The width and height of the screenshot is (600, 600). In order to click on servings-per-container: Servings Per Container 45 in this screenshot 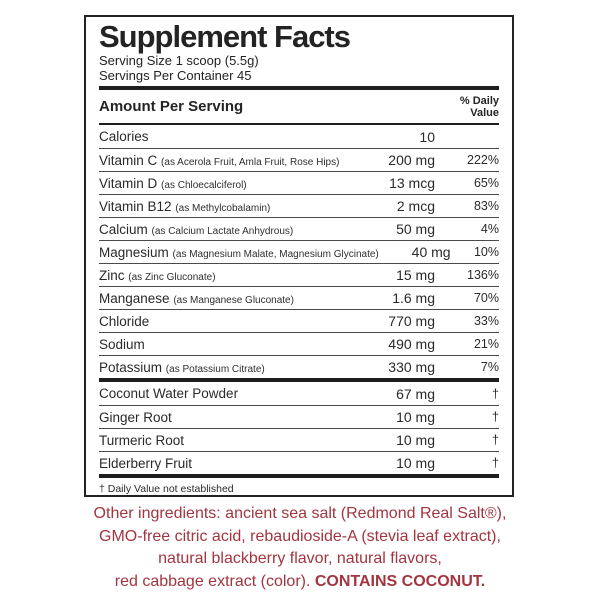, I will do `click(175, 75)`.